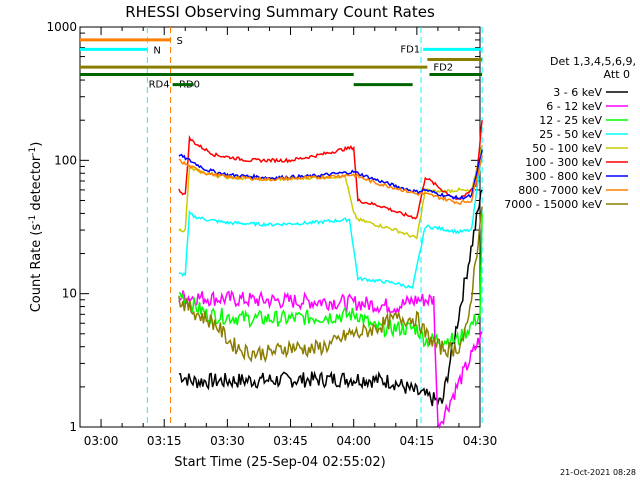  Describe the element at coordinates (36, 268) in the screenshot. I see `y-axis-label-main: Count Rate (s` at that location.